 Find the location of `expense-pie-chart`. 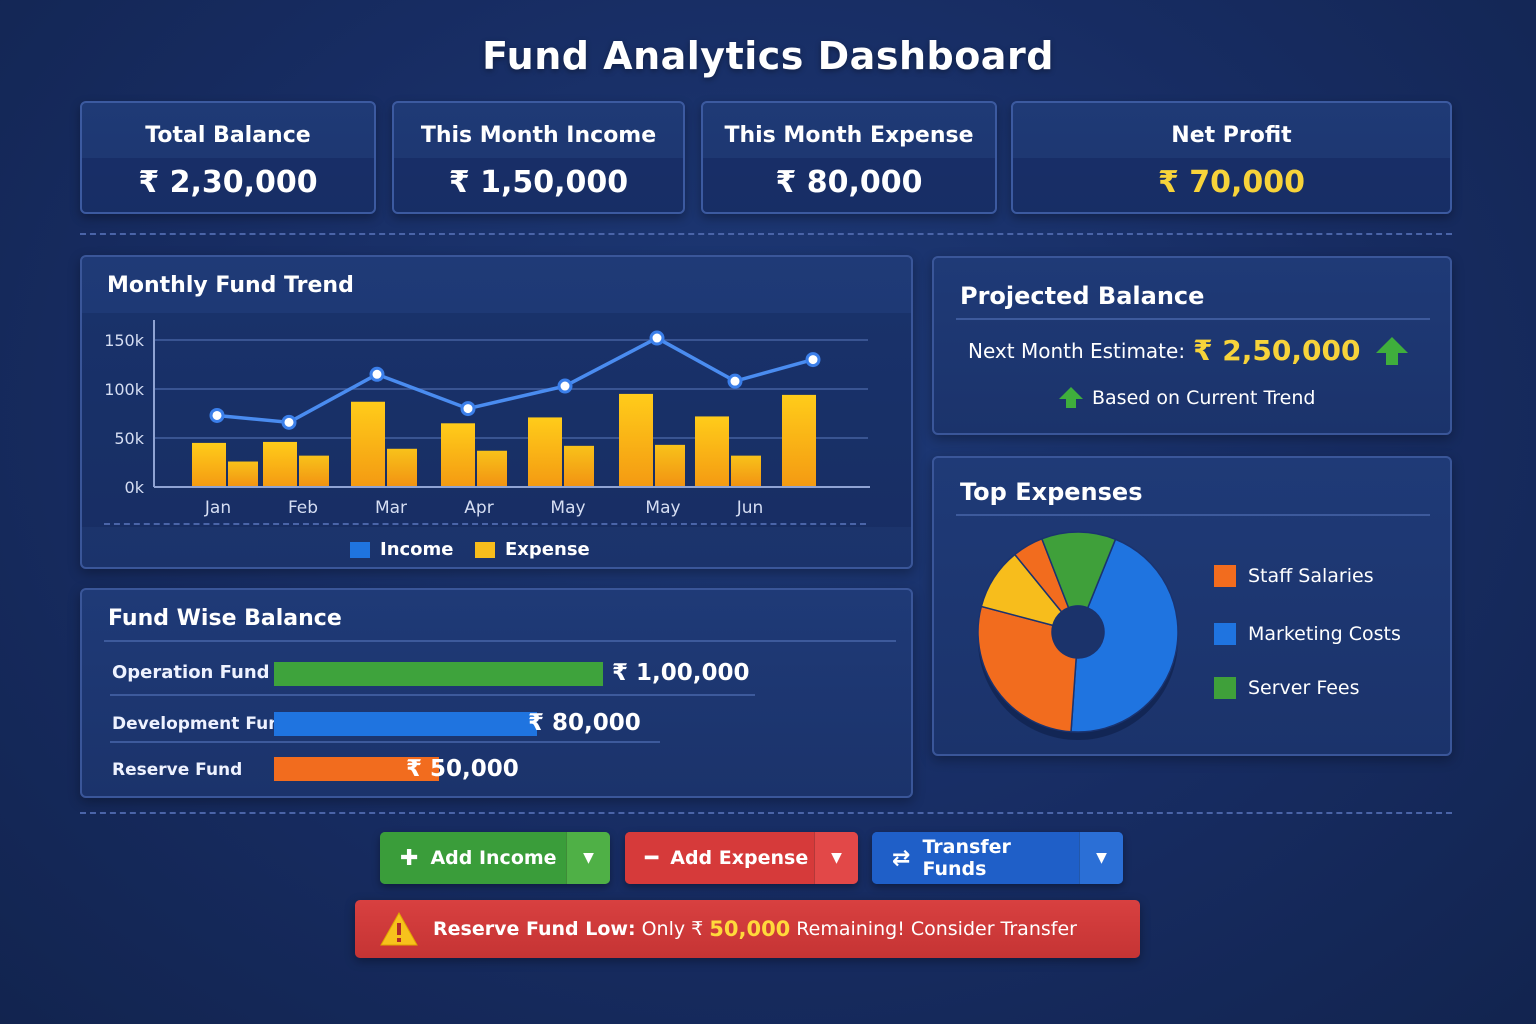

expense-pie-chart is located at coordinates (1078, 635).